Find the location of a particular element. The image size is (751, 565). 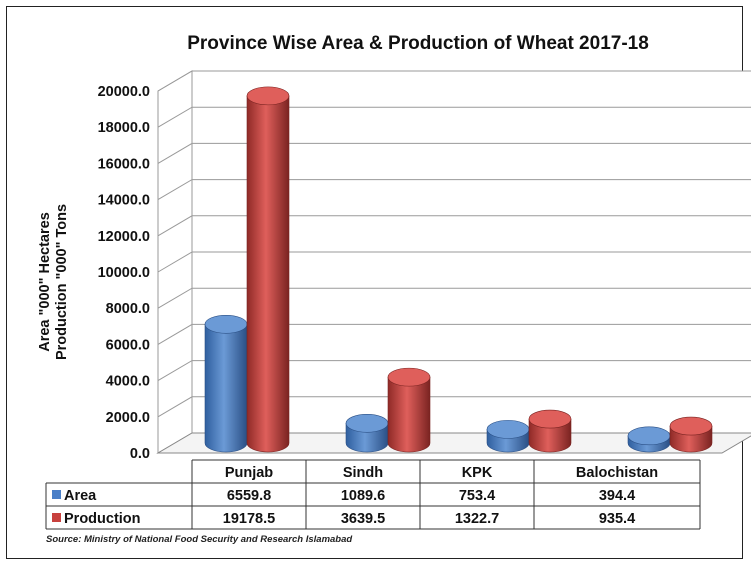

y-tick-label: 12000.0 is located at coordinates (124, 237).